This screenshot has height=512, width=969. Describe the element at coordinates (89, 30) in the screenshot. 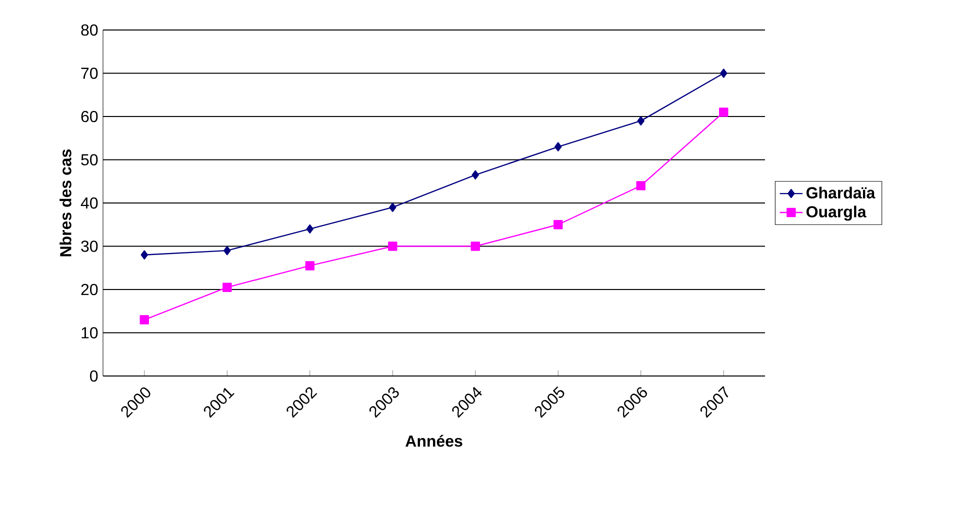

I see `y-tick-label: 80` at that location.